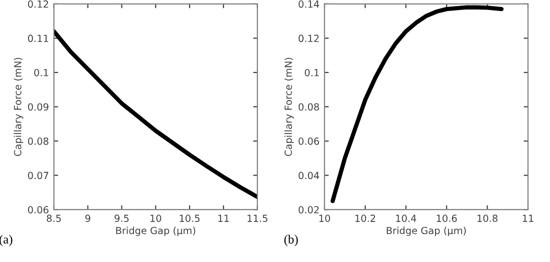  What do you see at coordinates (365, 218) in the screenshot?
I see `x-tick-label: 10.2` at bounding box center [365, 218].